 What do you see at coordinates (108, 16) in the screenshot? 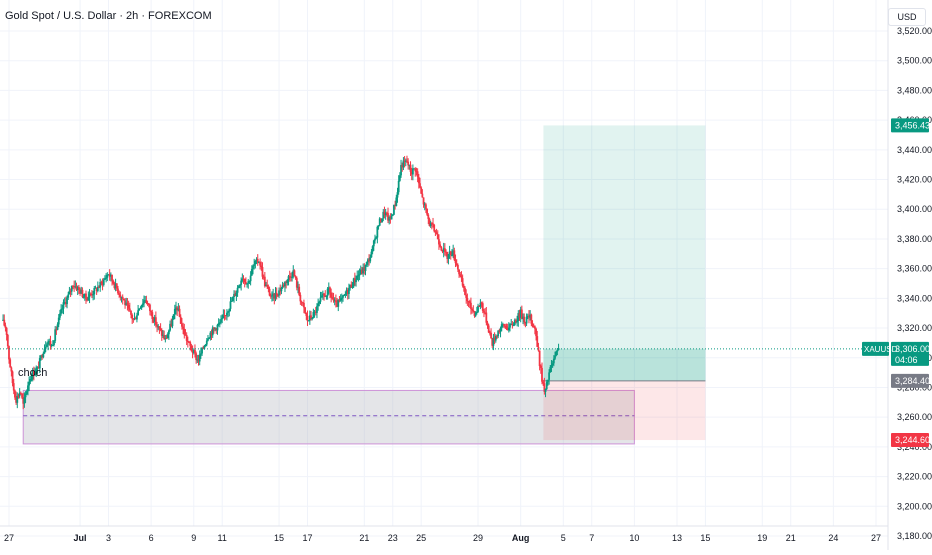
I see `symbol-title: Gold Spot / U.S. Dollar · 2h · FOREXCOM` at bounding box center [108, 16].